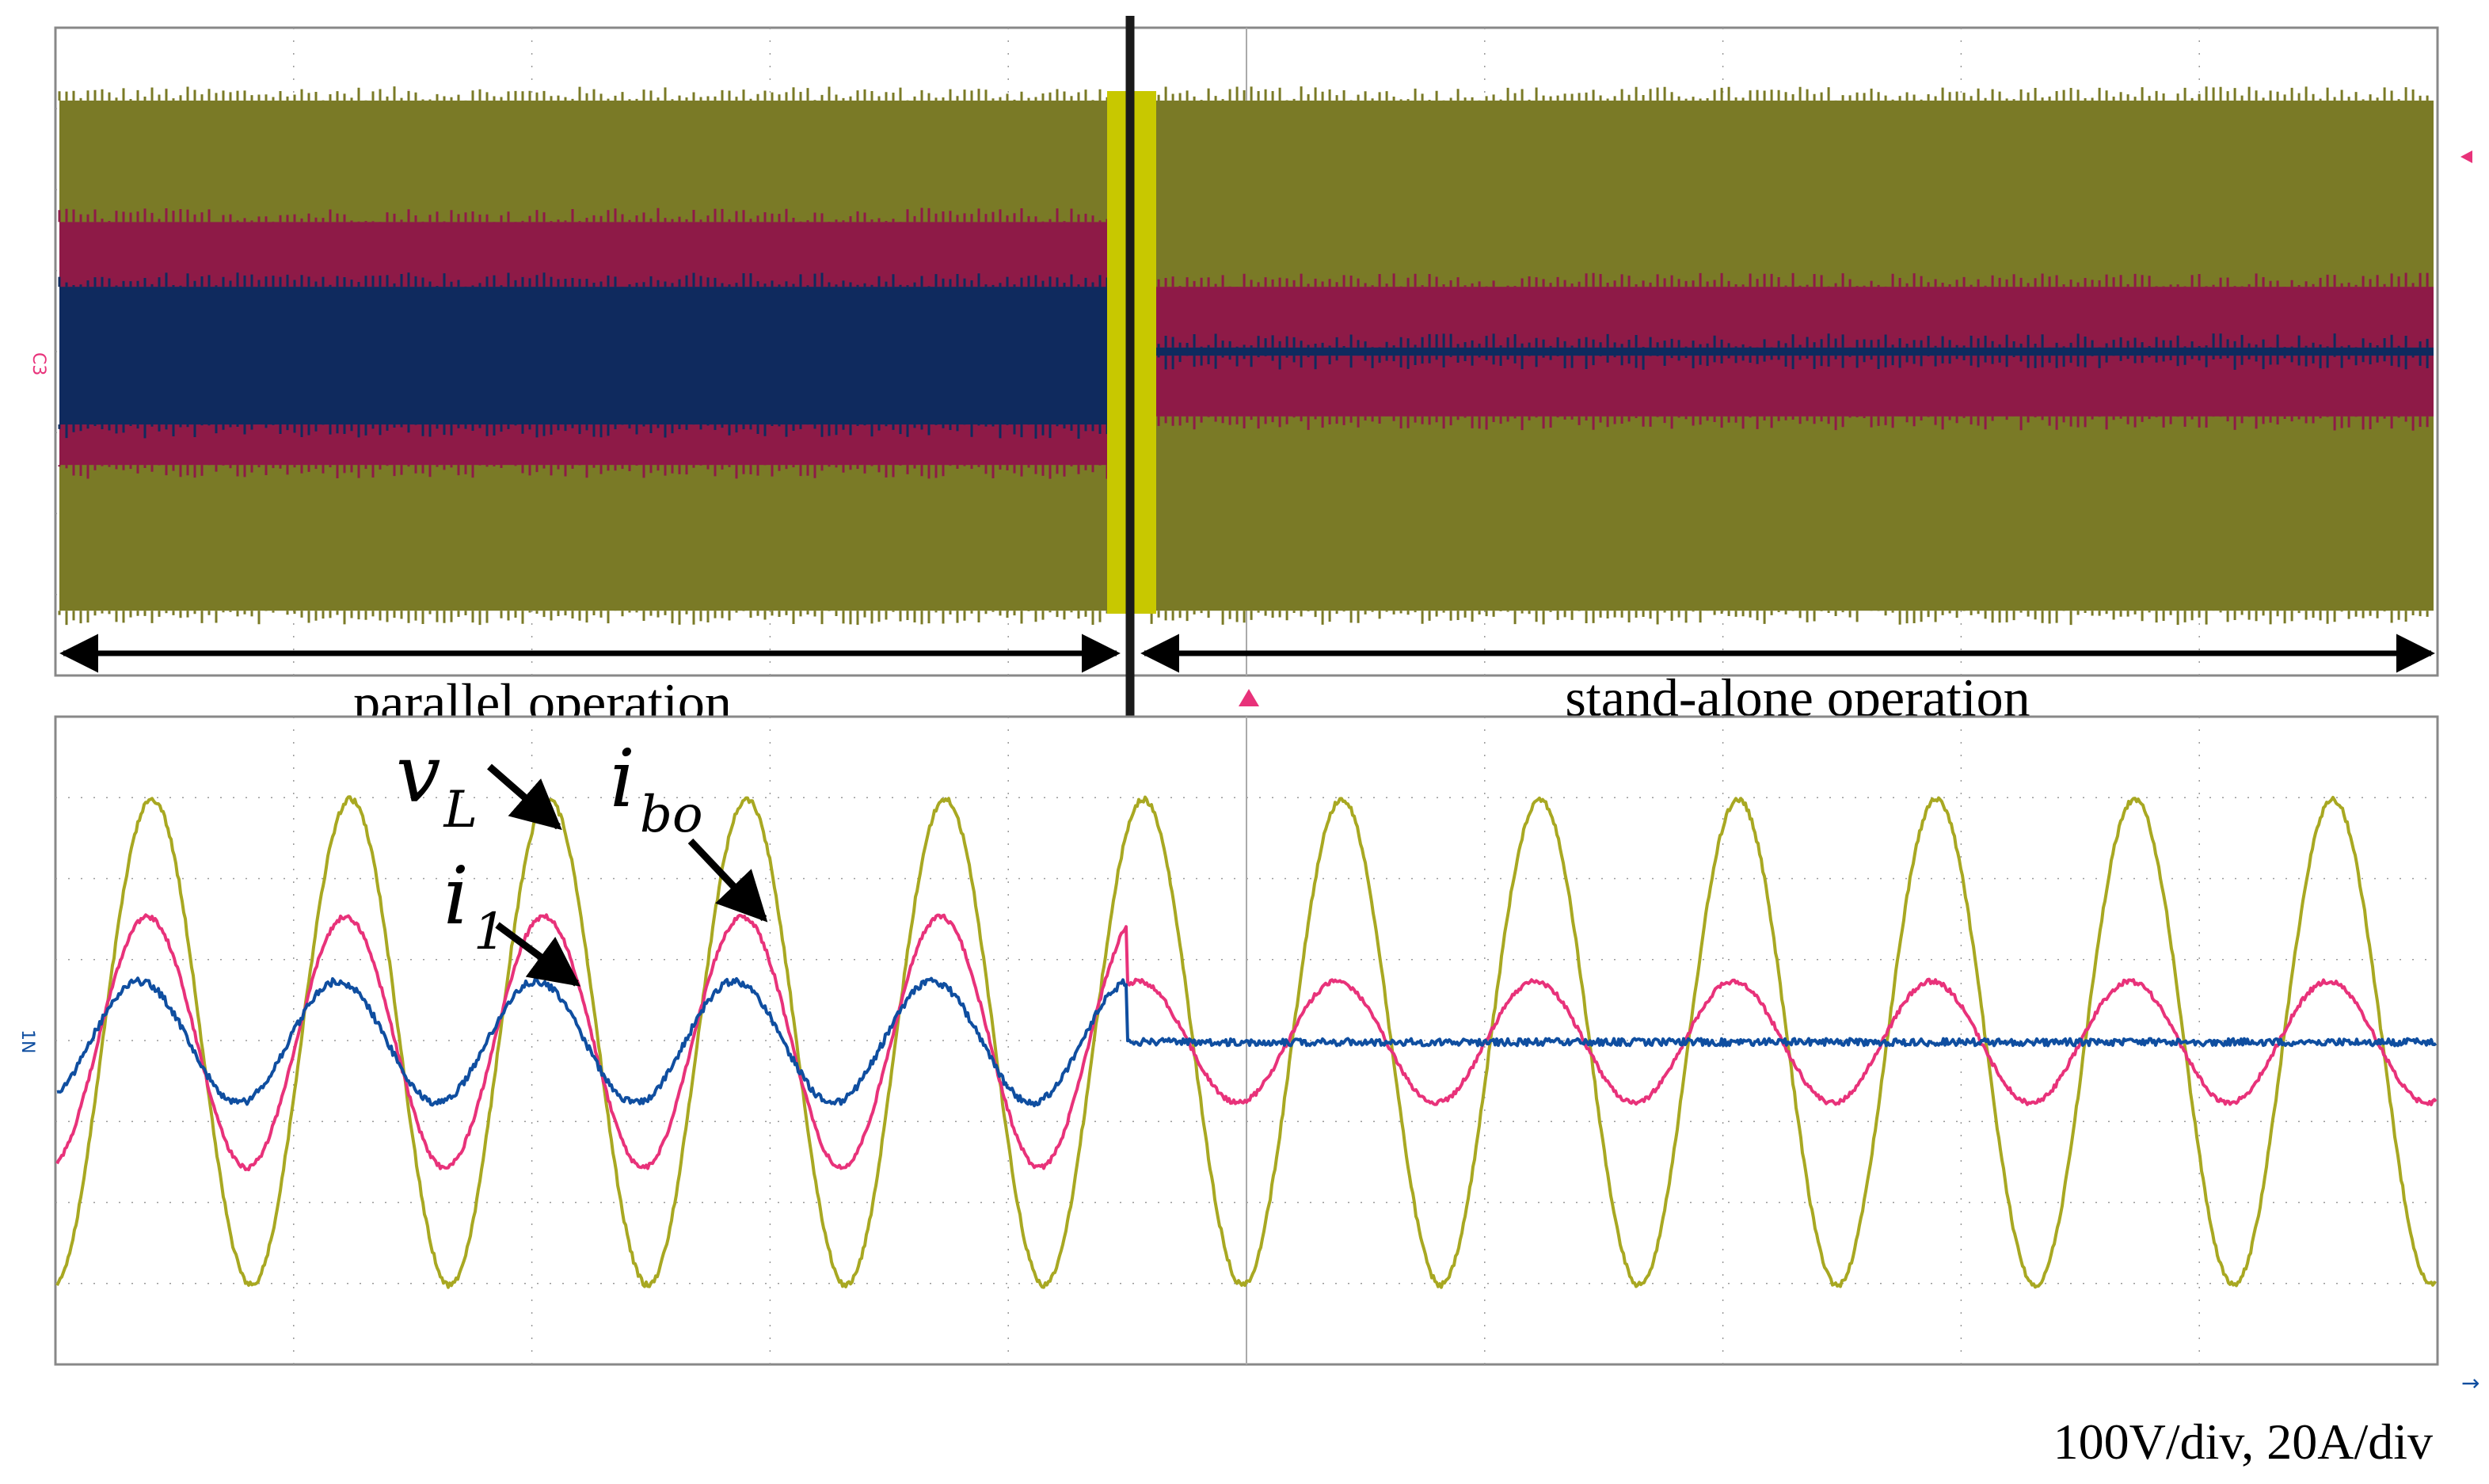 This screenshot has width=2489, height=1484. What do you see at coordinates (2466, 157) in the screenshot?
I see `trigger-level-marker` at bounding box center [2466, 157].